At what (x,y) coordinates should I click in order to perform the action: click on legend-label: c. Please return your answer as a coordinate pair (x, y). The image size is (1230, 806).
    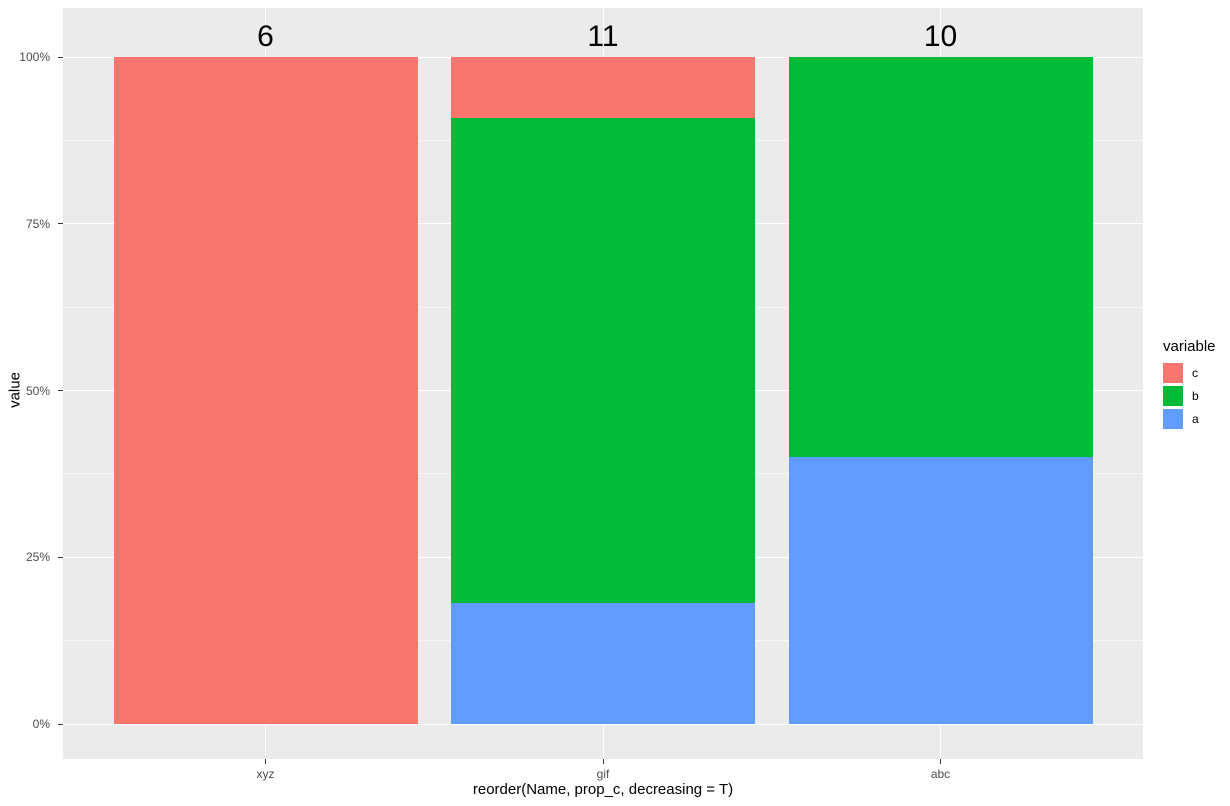
    Looking at the image, I should click on (1195, 373).